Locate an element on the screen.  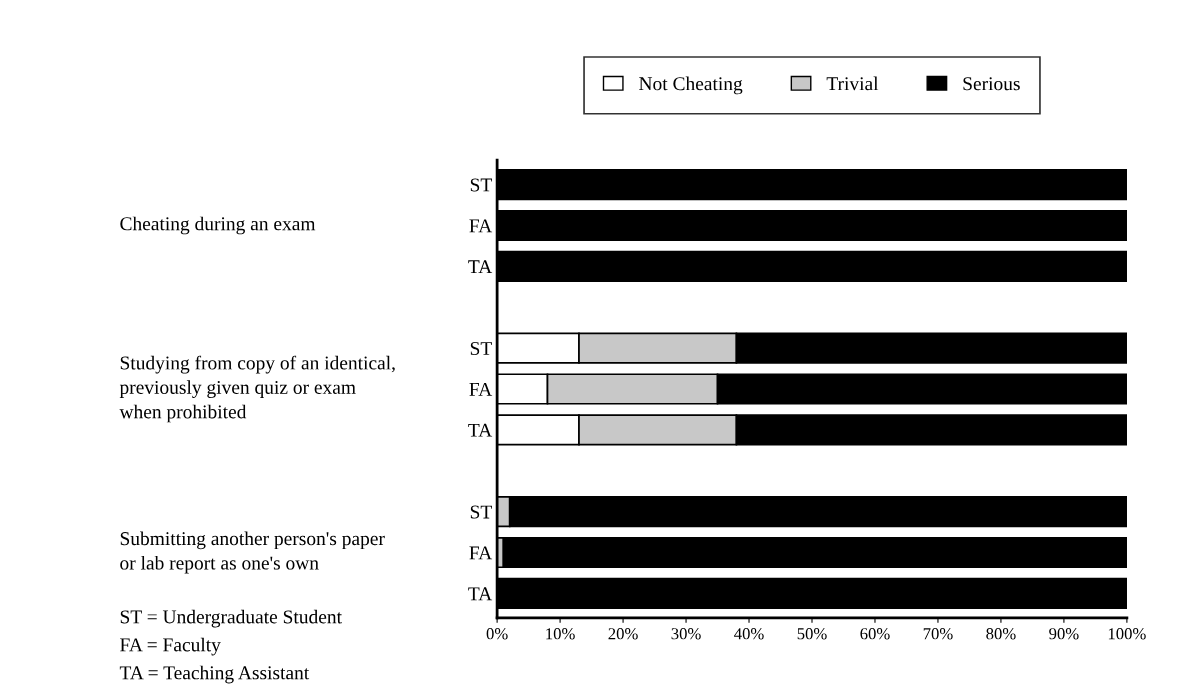
legend-label: Serious is located at coordinates (991, 84).